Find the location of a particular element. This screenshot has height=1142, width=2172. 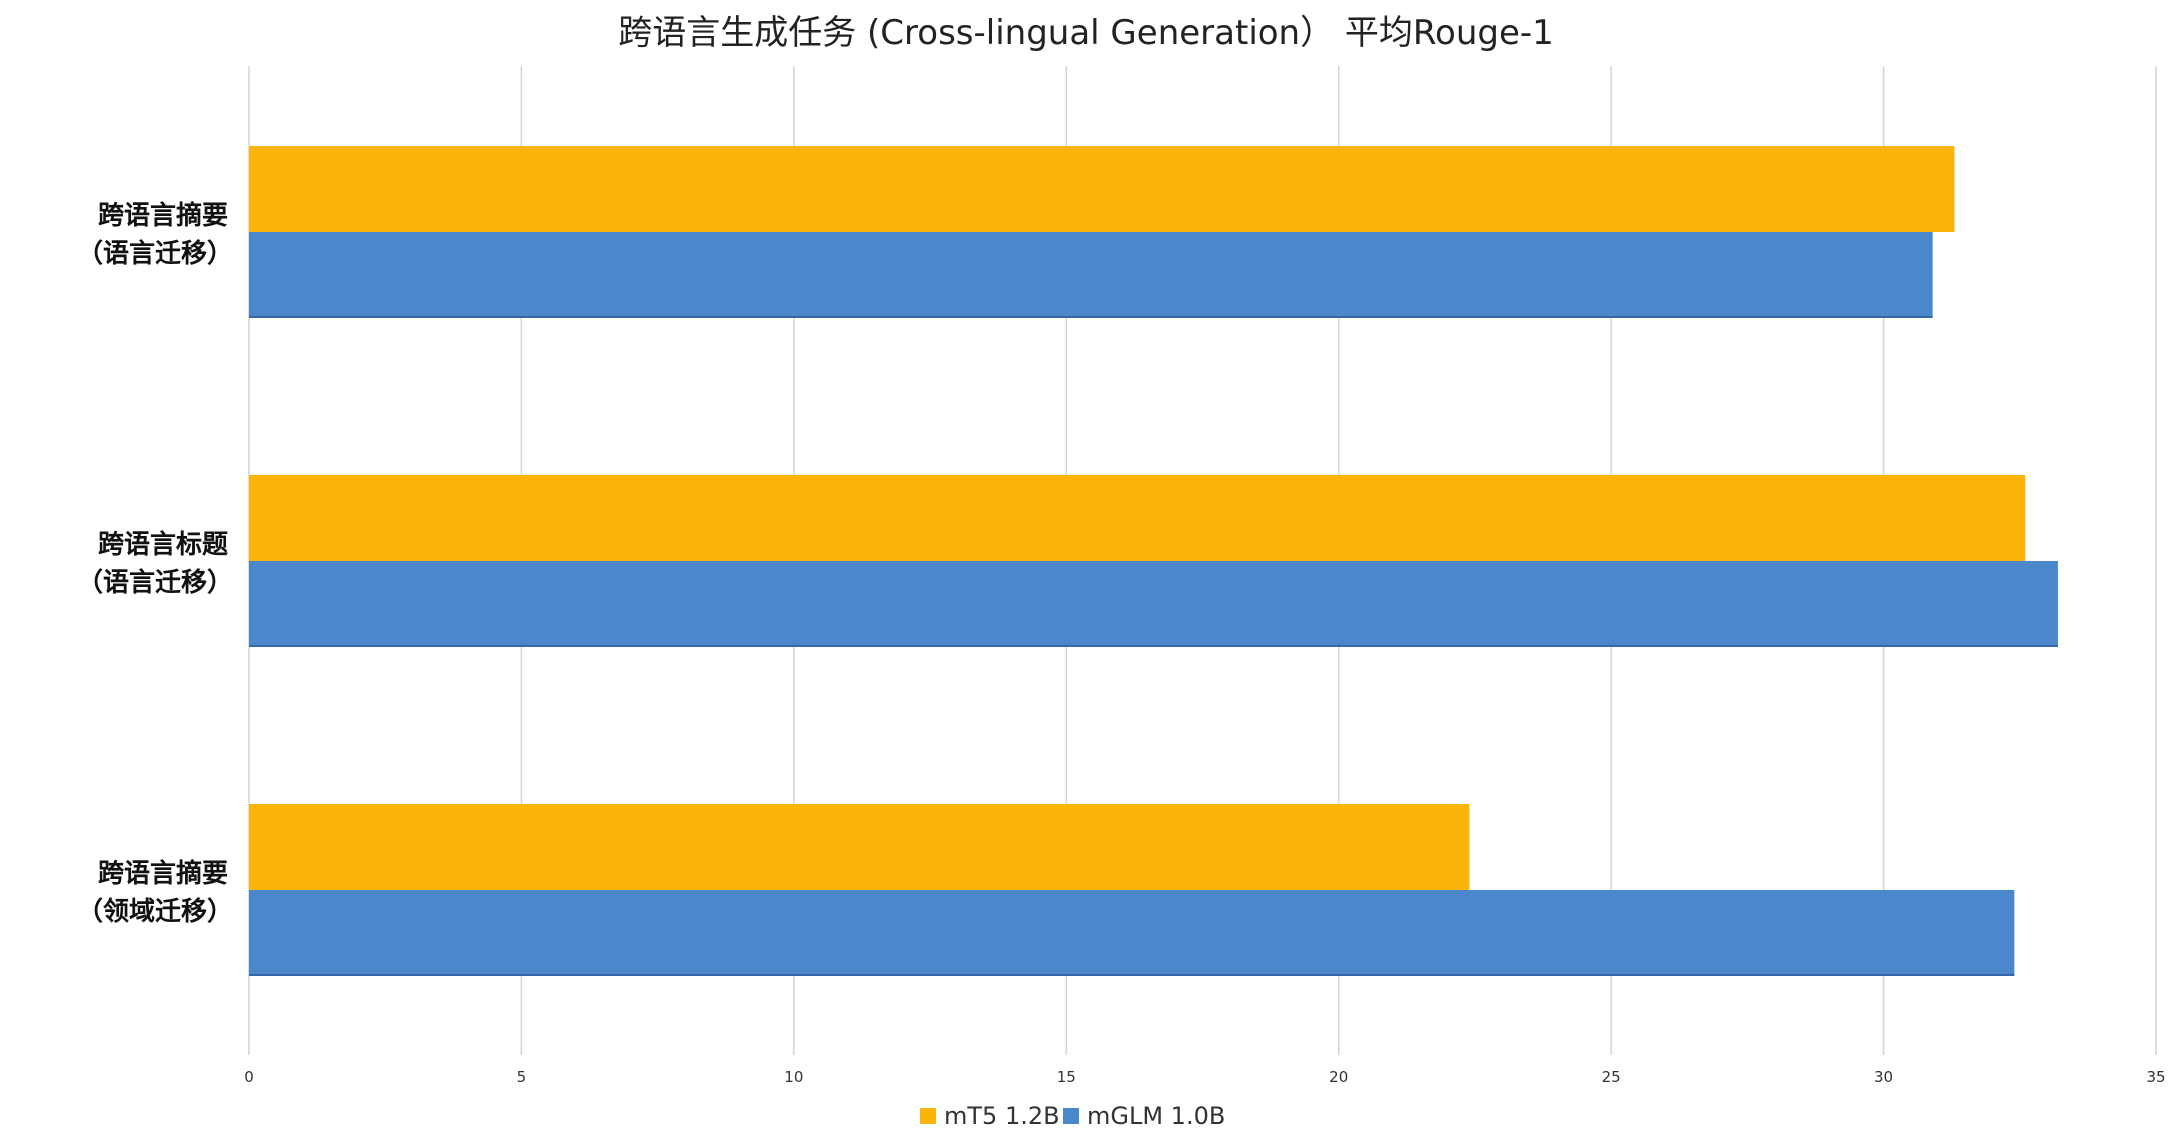

x-tick-label: 25 is located at coordinates (1611, 1077).